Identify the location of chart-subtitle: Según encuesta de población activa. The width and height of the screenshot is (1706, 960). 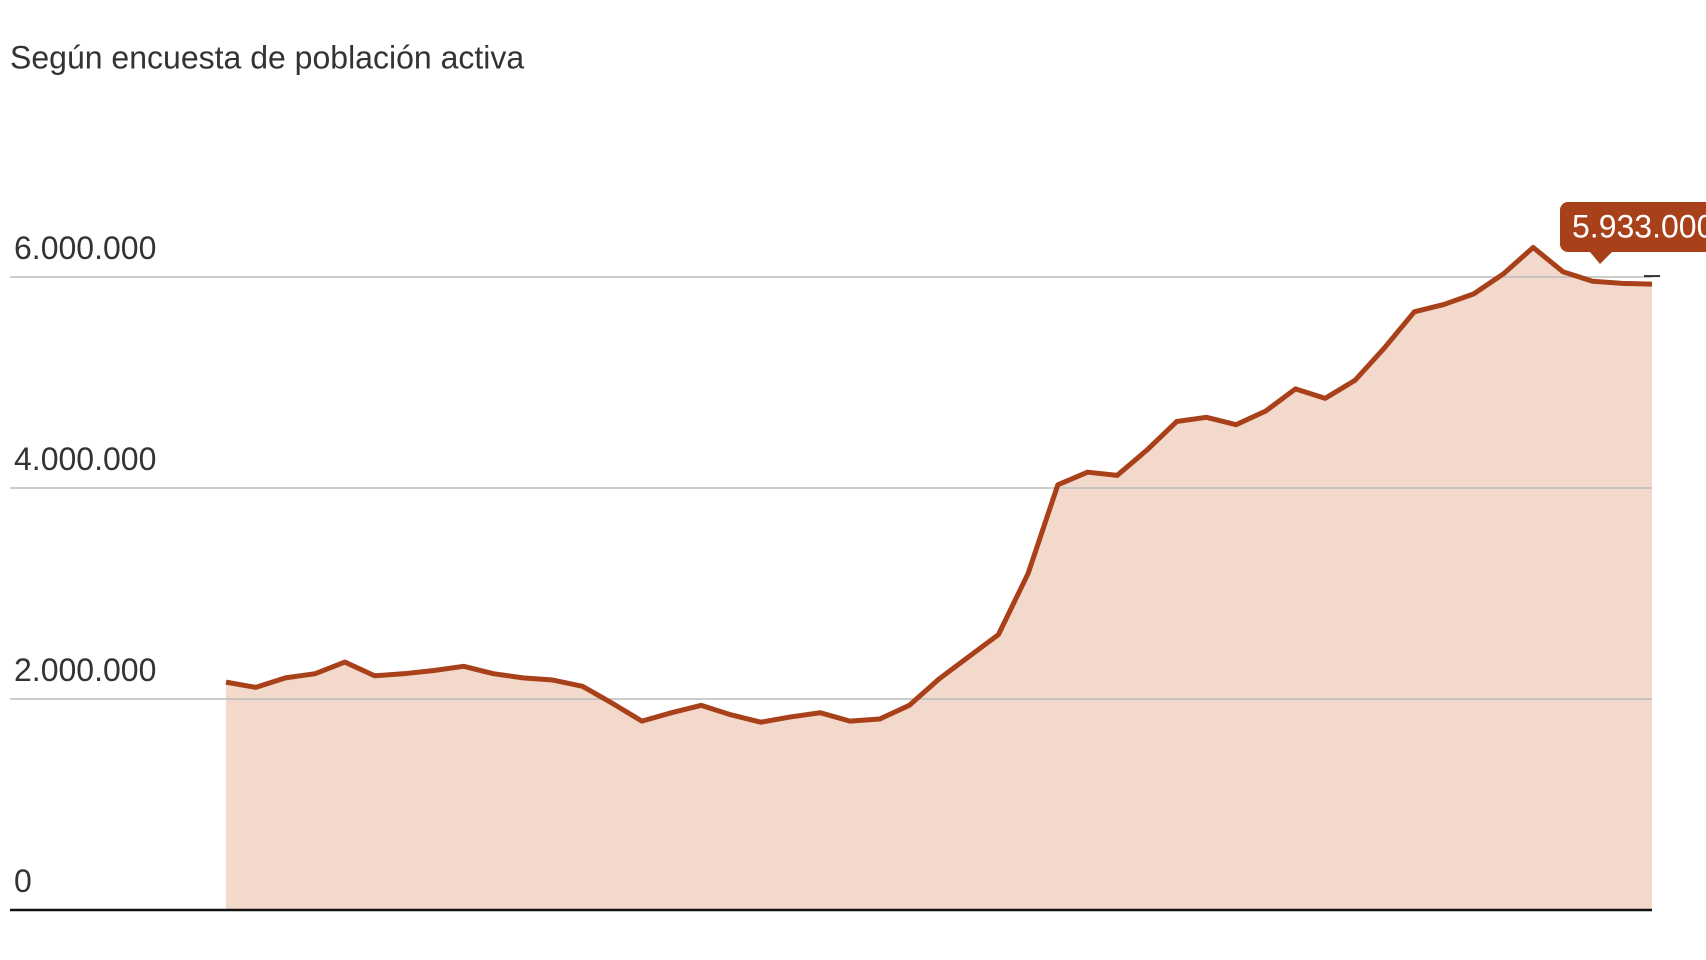
(267, 57).